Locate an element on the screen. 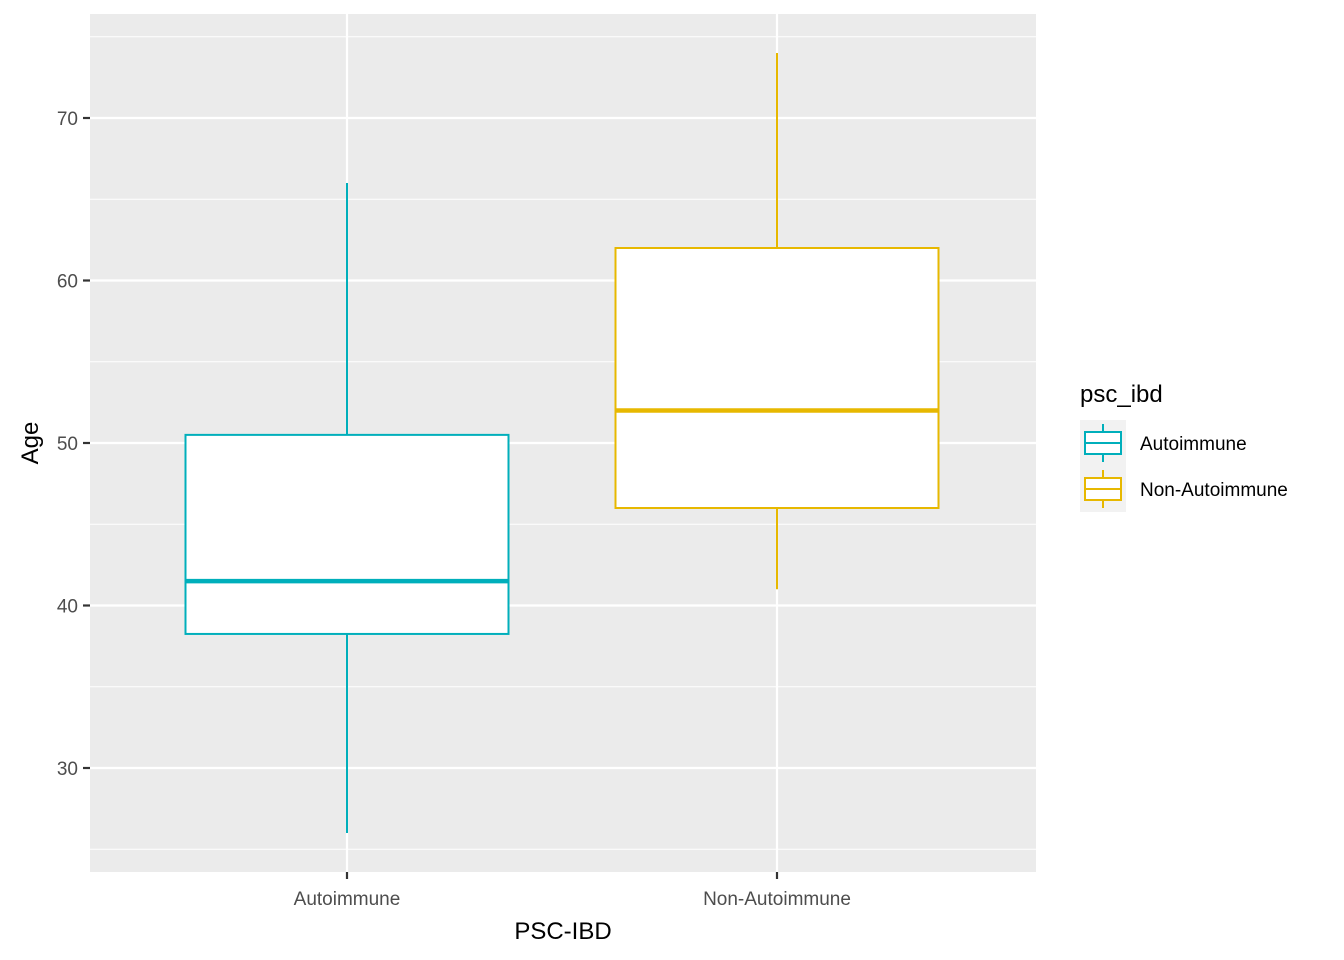  y-tick-label: 70 is located at coordinates (67, 119).